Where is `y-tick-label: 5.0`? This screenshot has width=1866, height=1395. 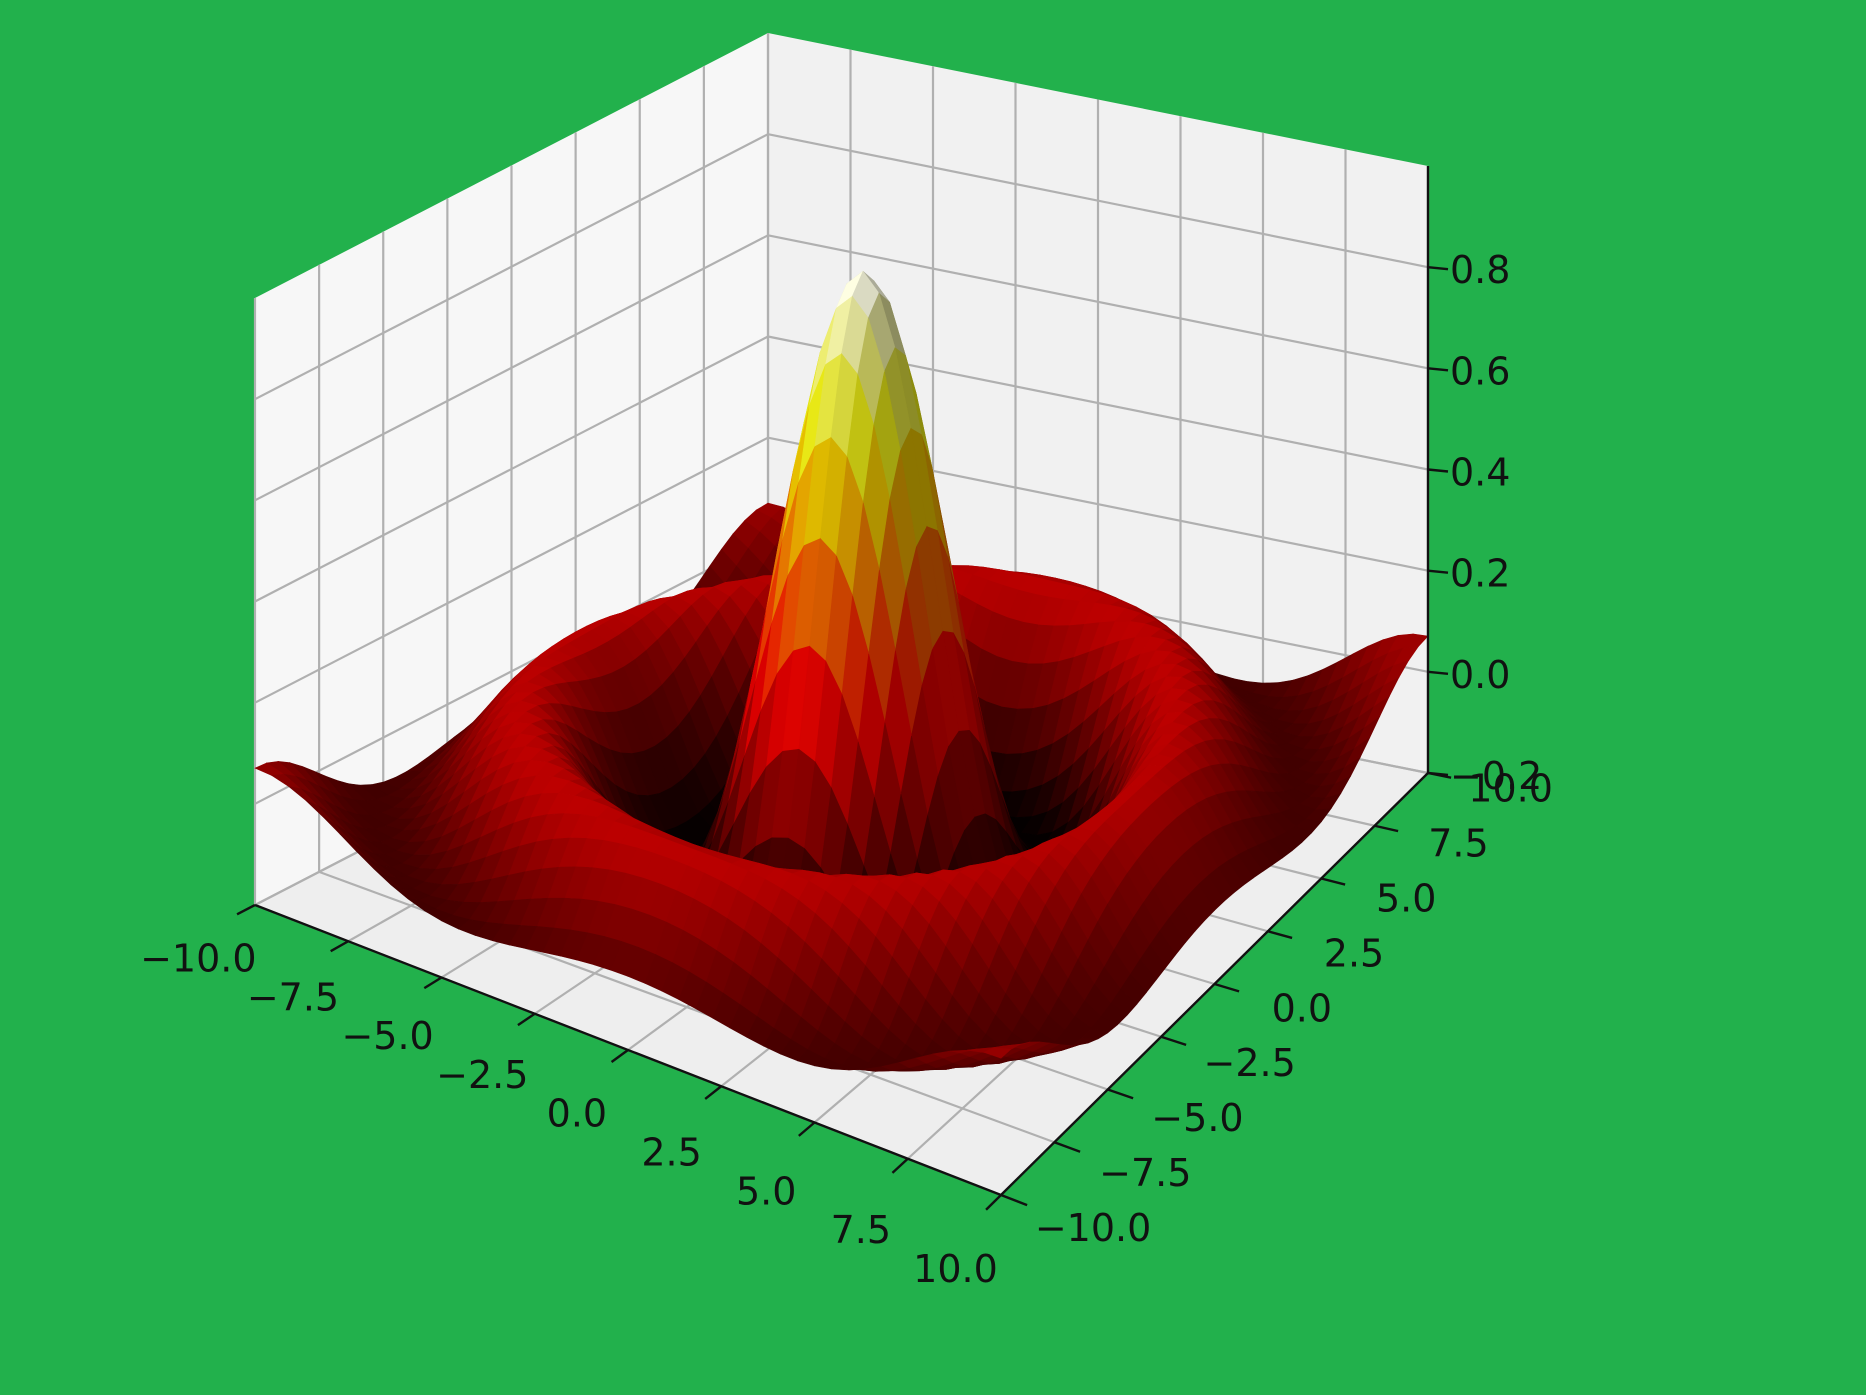
y-tick-label: 5.0 is located at coordinates (1406, 898).